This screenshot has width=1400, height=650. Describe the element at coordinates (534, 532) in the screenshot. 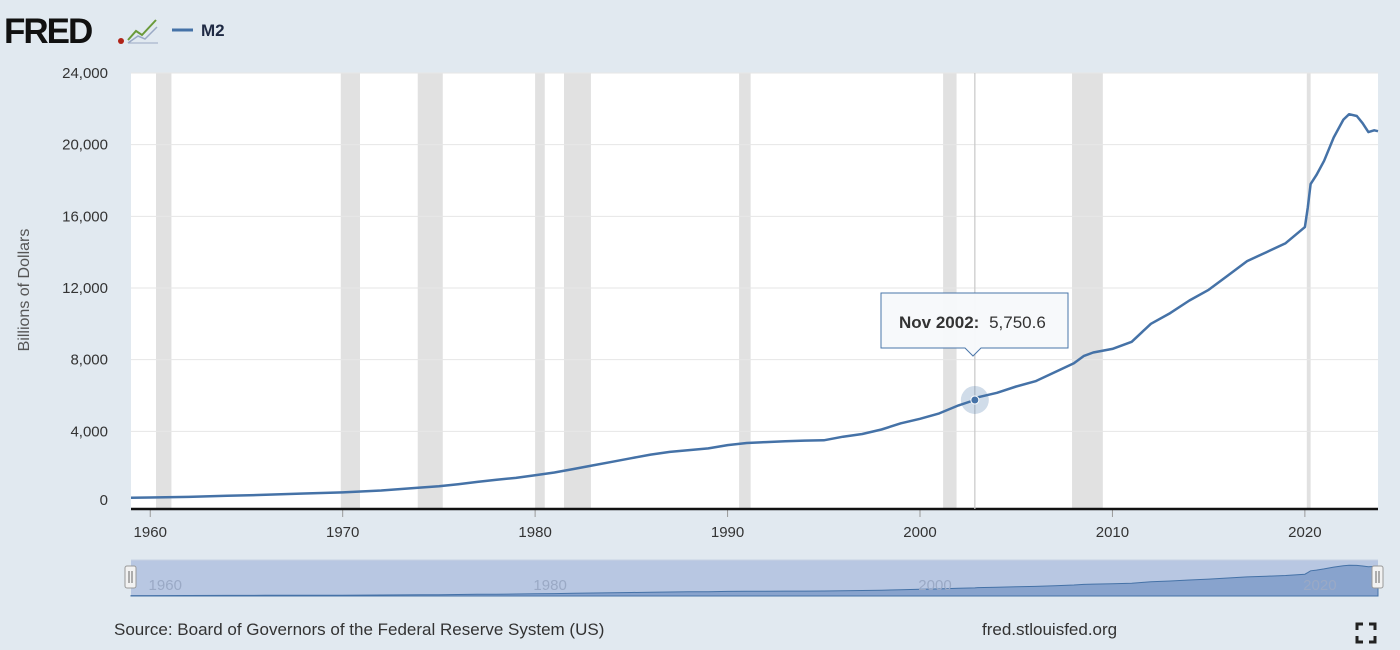

I see `x-tick-label: 1980` at that location.